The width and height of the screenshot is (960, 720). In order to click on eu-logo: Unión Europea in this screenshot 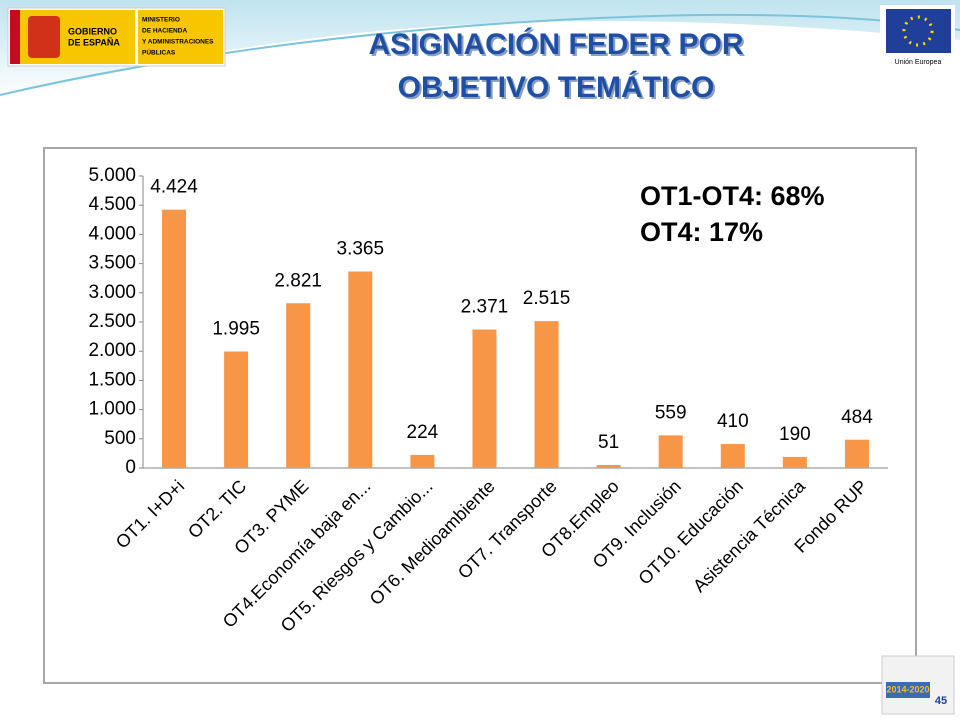, I will do `click(917, 38)`.